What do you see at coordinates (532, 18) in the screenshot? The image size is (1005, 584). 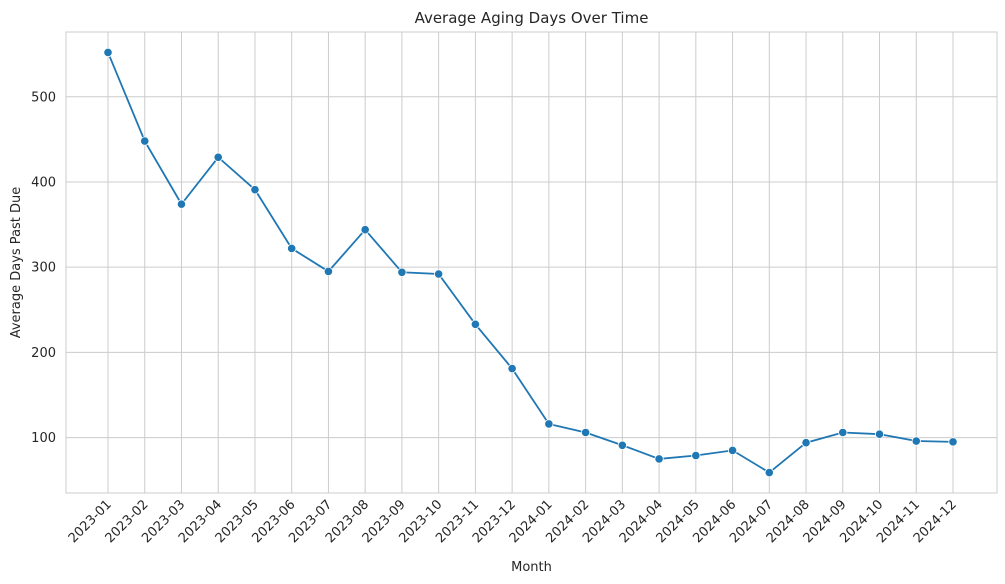 I see `chart-title: Average Aging Days Over Time` at bounding box center [532, 18].